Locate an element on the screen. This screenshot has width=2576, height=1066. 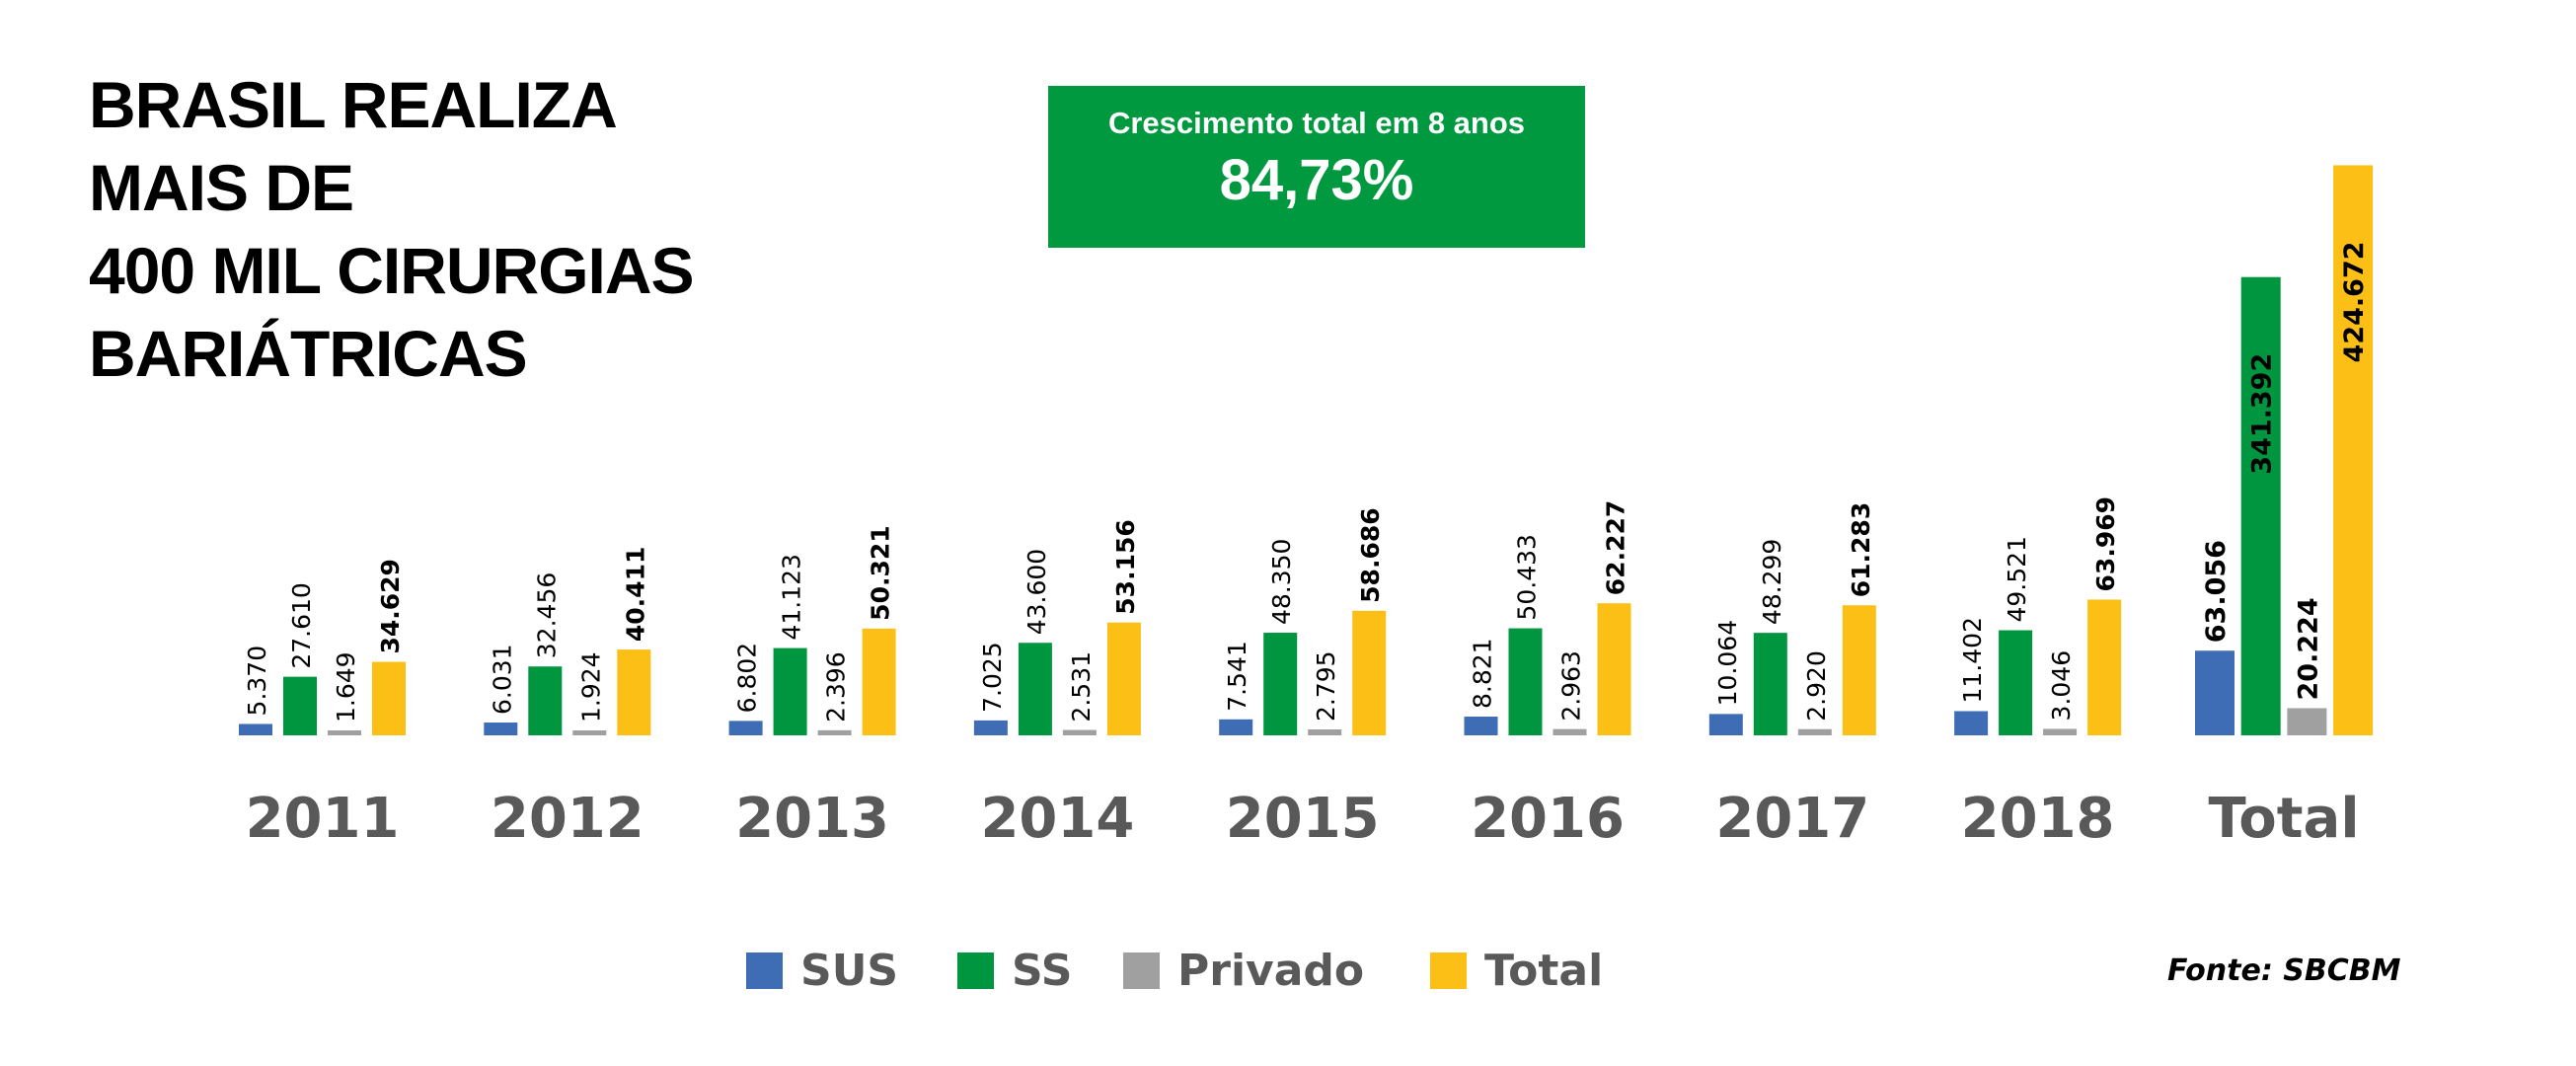
data-label: 50.433 is located at coordinates (1528, 577).